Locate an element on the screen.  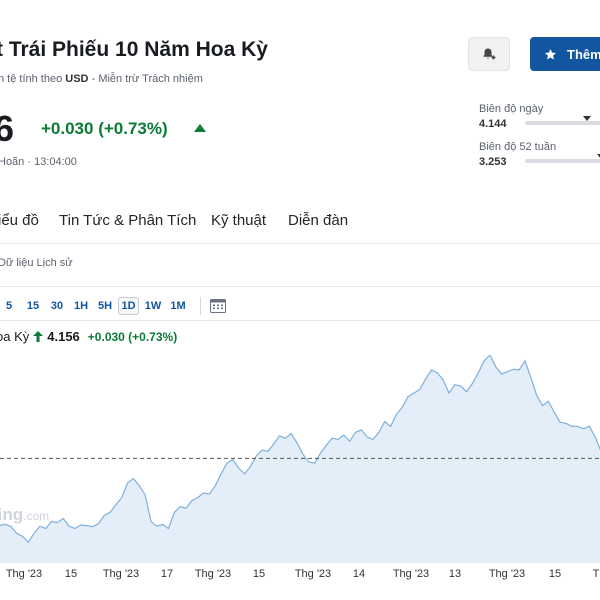
day-range-low: 4.144 is located at coordinates (493, 124).